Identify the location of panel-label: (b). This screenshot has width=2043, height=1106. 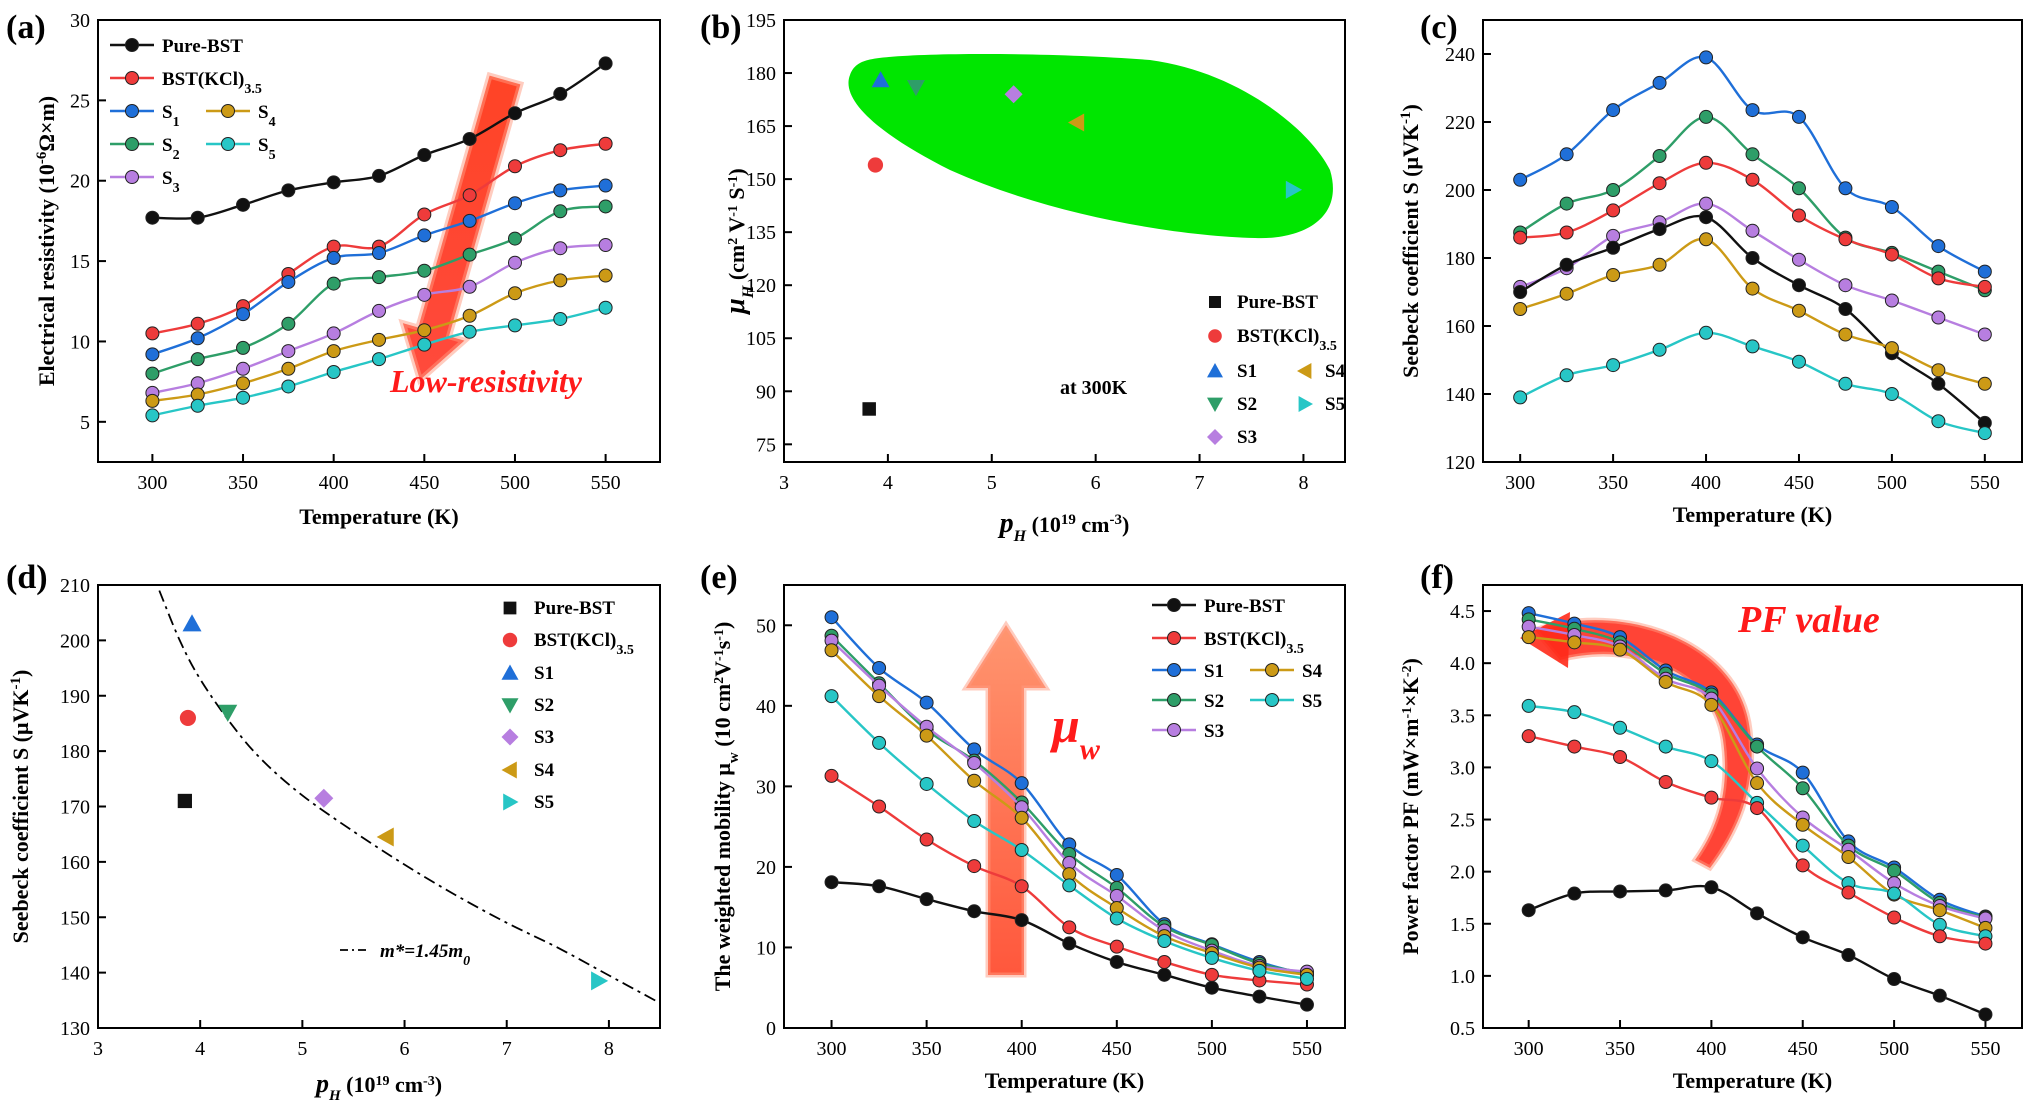
(721, 27).